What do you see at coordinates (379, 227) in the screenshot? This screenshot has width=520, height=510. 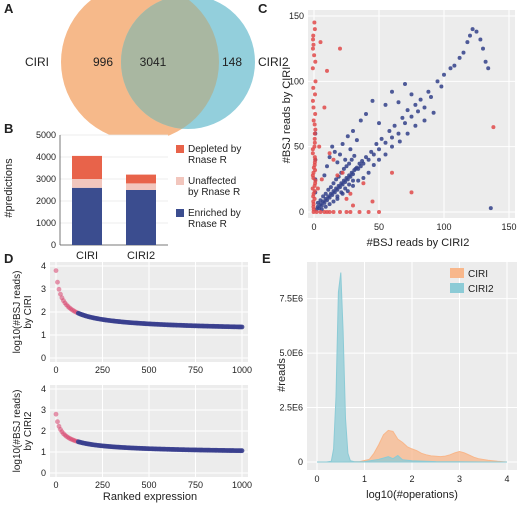 I see `panel-c-x-tick-label: 50` at bounding box center [379, 227].